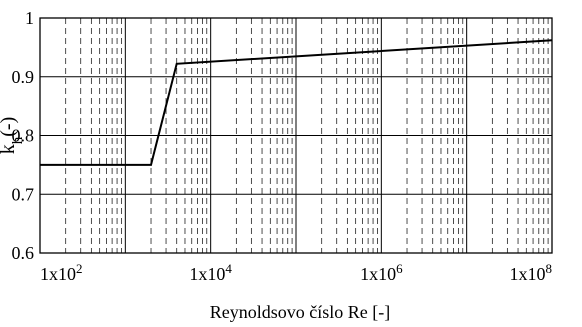  I want to click on x-tick-exponent: 4, so click(228, 268).